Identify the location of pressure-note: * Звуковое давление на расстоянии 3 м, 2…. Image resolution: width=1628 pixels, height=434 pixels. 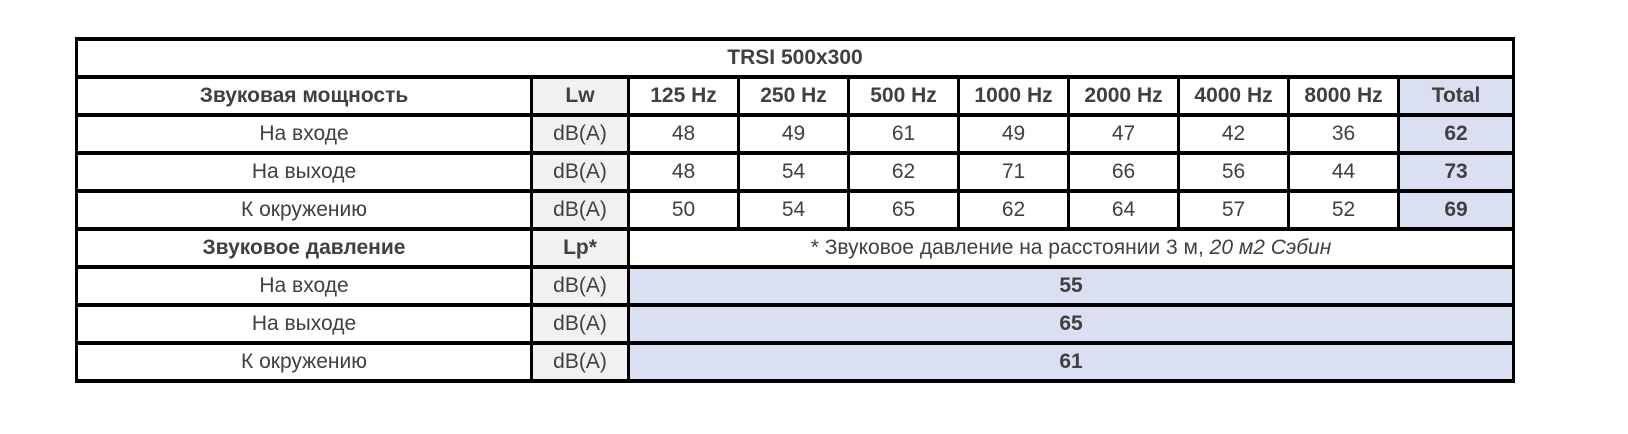
(1071, 248).